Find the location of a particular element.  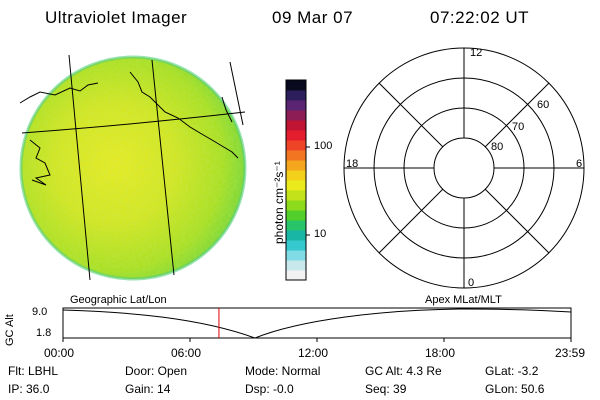

x-tick-2359: 23:59 is located at coordinates (570, 353).